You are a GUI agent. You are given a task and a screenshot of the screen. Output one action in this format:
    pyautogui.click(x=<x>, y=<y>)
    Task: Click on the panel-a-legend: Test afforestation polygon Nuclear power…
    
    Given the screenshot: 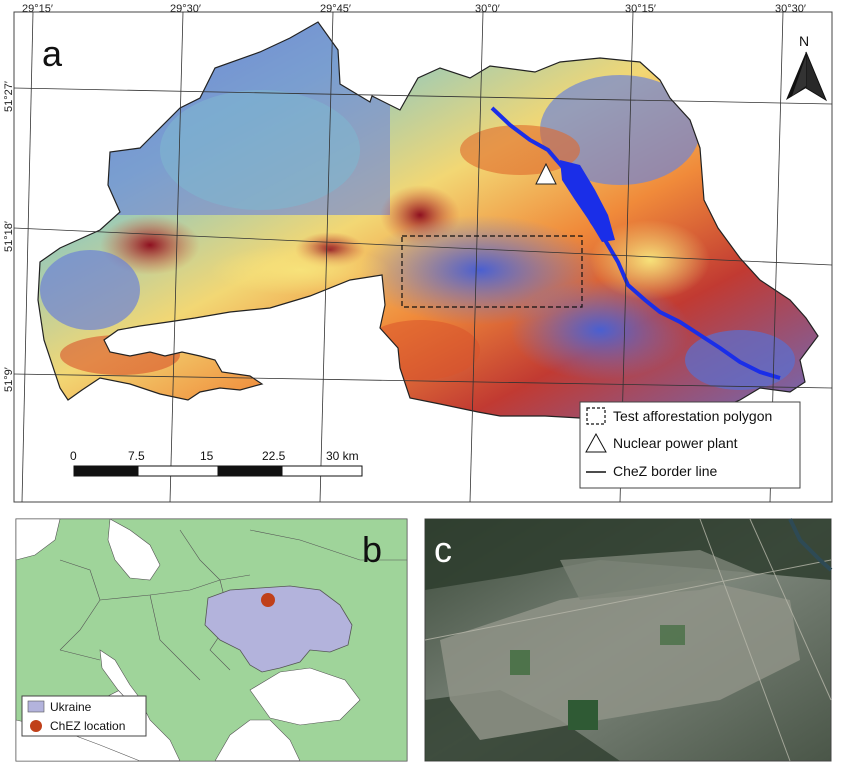 What is the action you would take?
    pyautogui.click(x=690, y=445)
    